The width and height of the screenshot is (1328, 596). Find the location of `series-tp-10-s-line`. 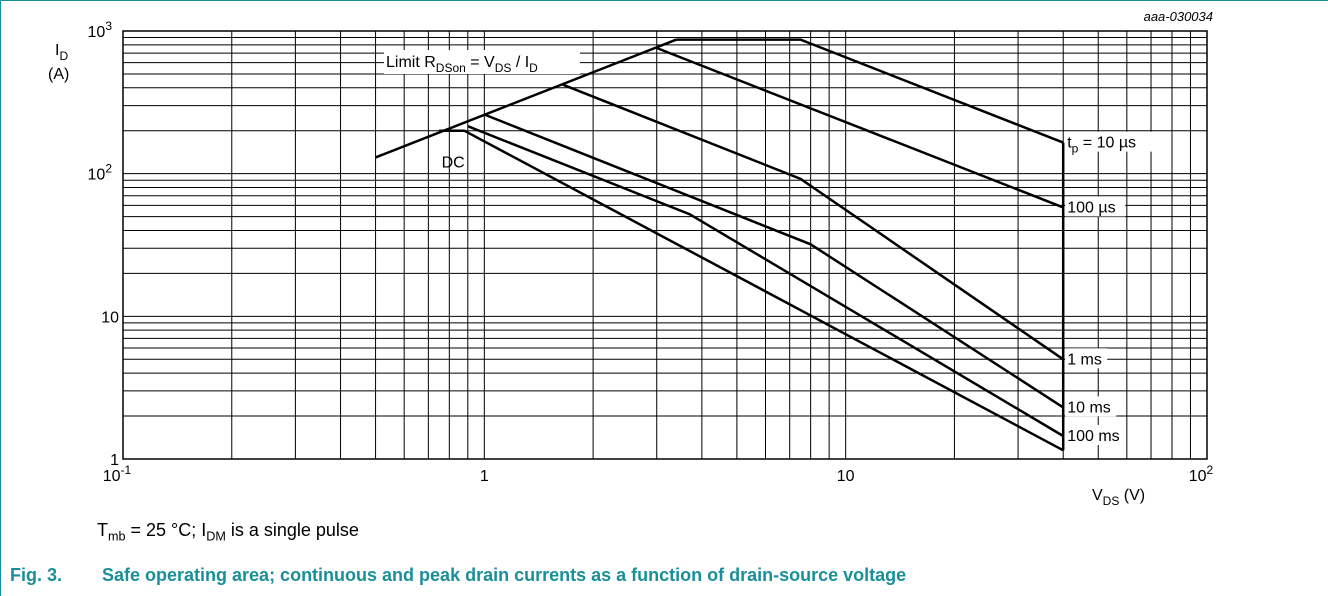

series-tp-10-s-line is located at coordinates (870, 91).